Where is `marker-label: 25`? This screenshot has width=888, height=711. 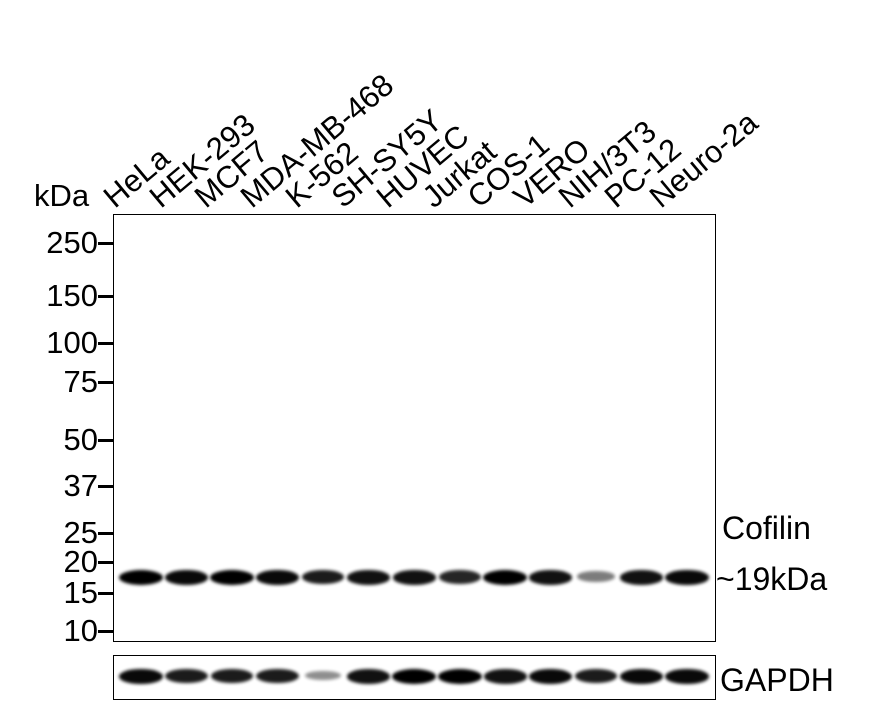
marker-label: 25 is located at coordinates (80, 532).